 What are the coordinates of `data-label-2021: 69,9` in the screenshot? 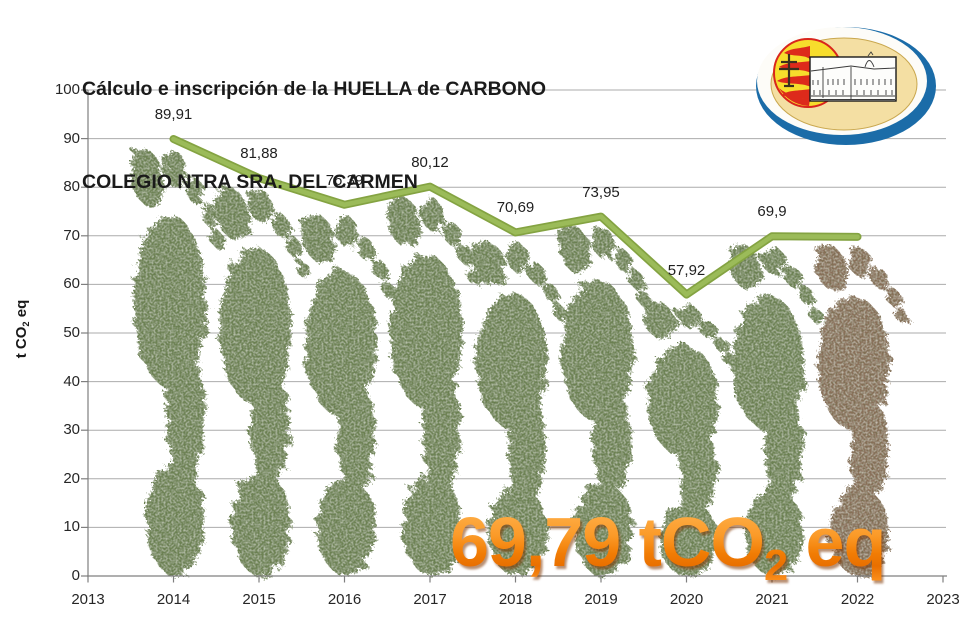 It's located at (772, 212).